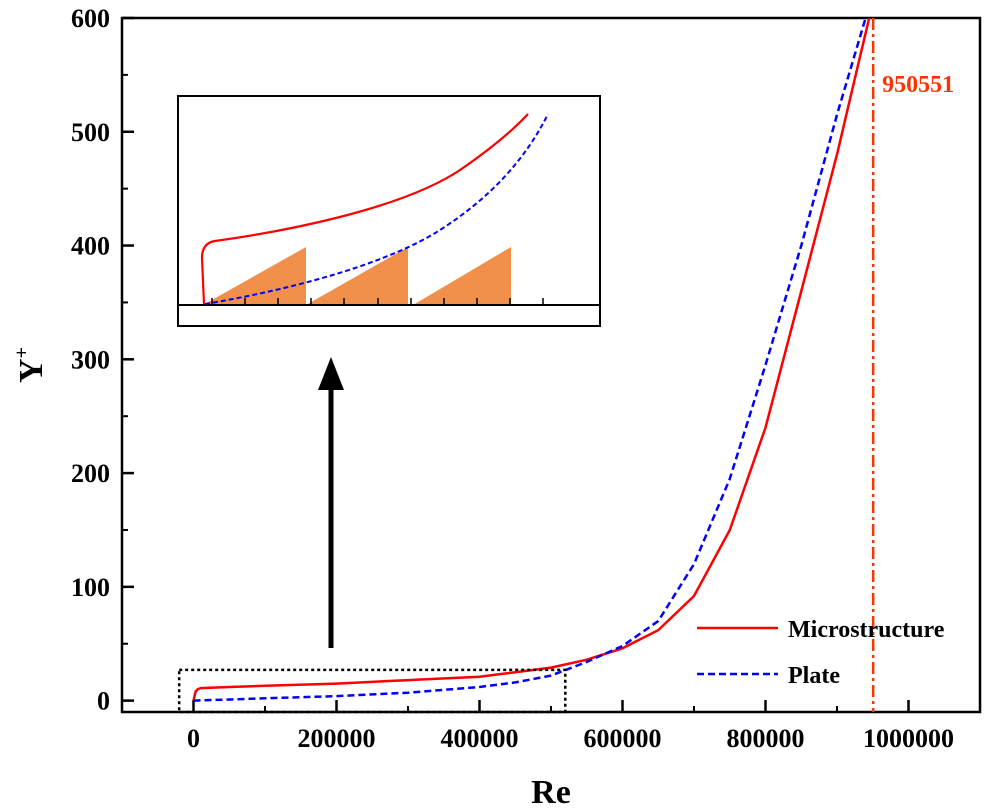 Image resolution: width=990 pixels, height=809 pixels. I want to click on x-tick-label: 0, so click(193, 738).